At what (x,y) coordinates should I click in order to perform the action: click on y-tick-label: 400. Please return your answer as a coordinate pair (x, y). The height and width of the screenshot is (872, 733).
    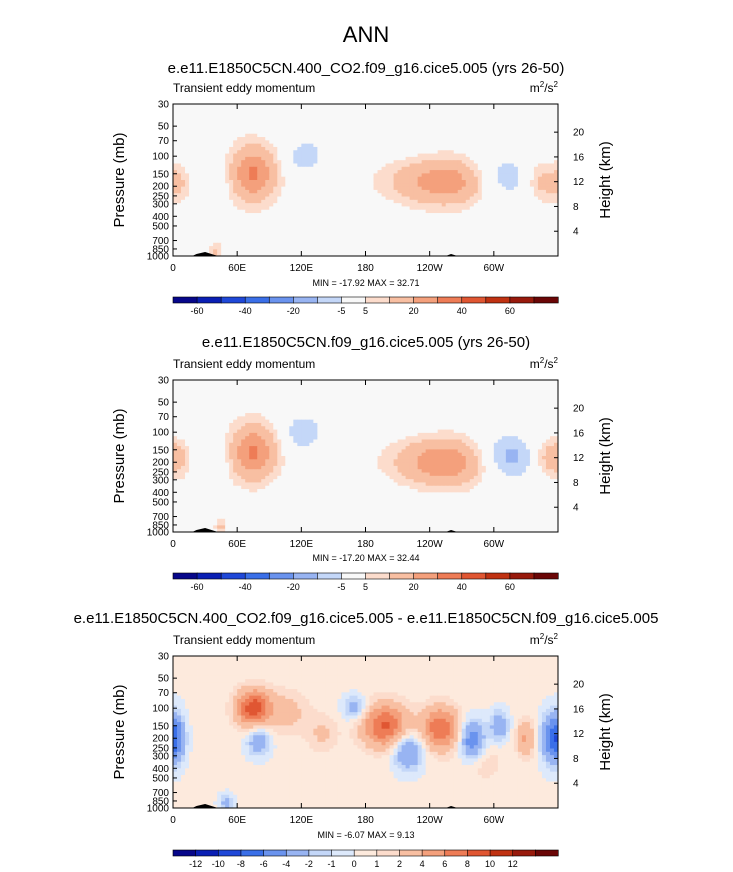
    Looking at the image, I should click on (160, 217).